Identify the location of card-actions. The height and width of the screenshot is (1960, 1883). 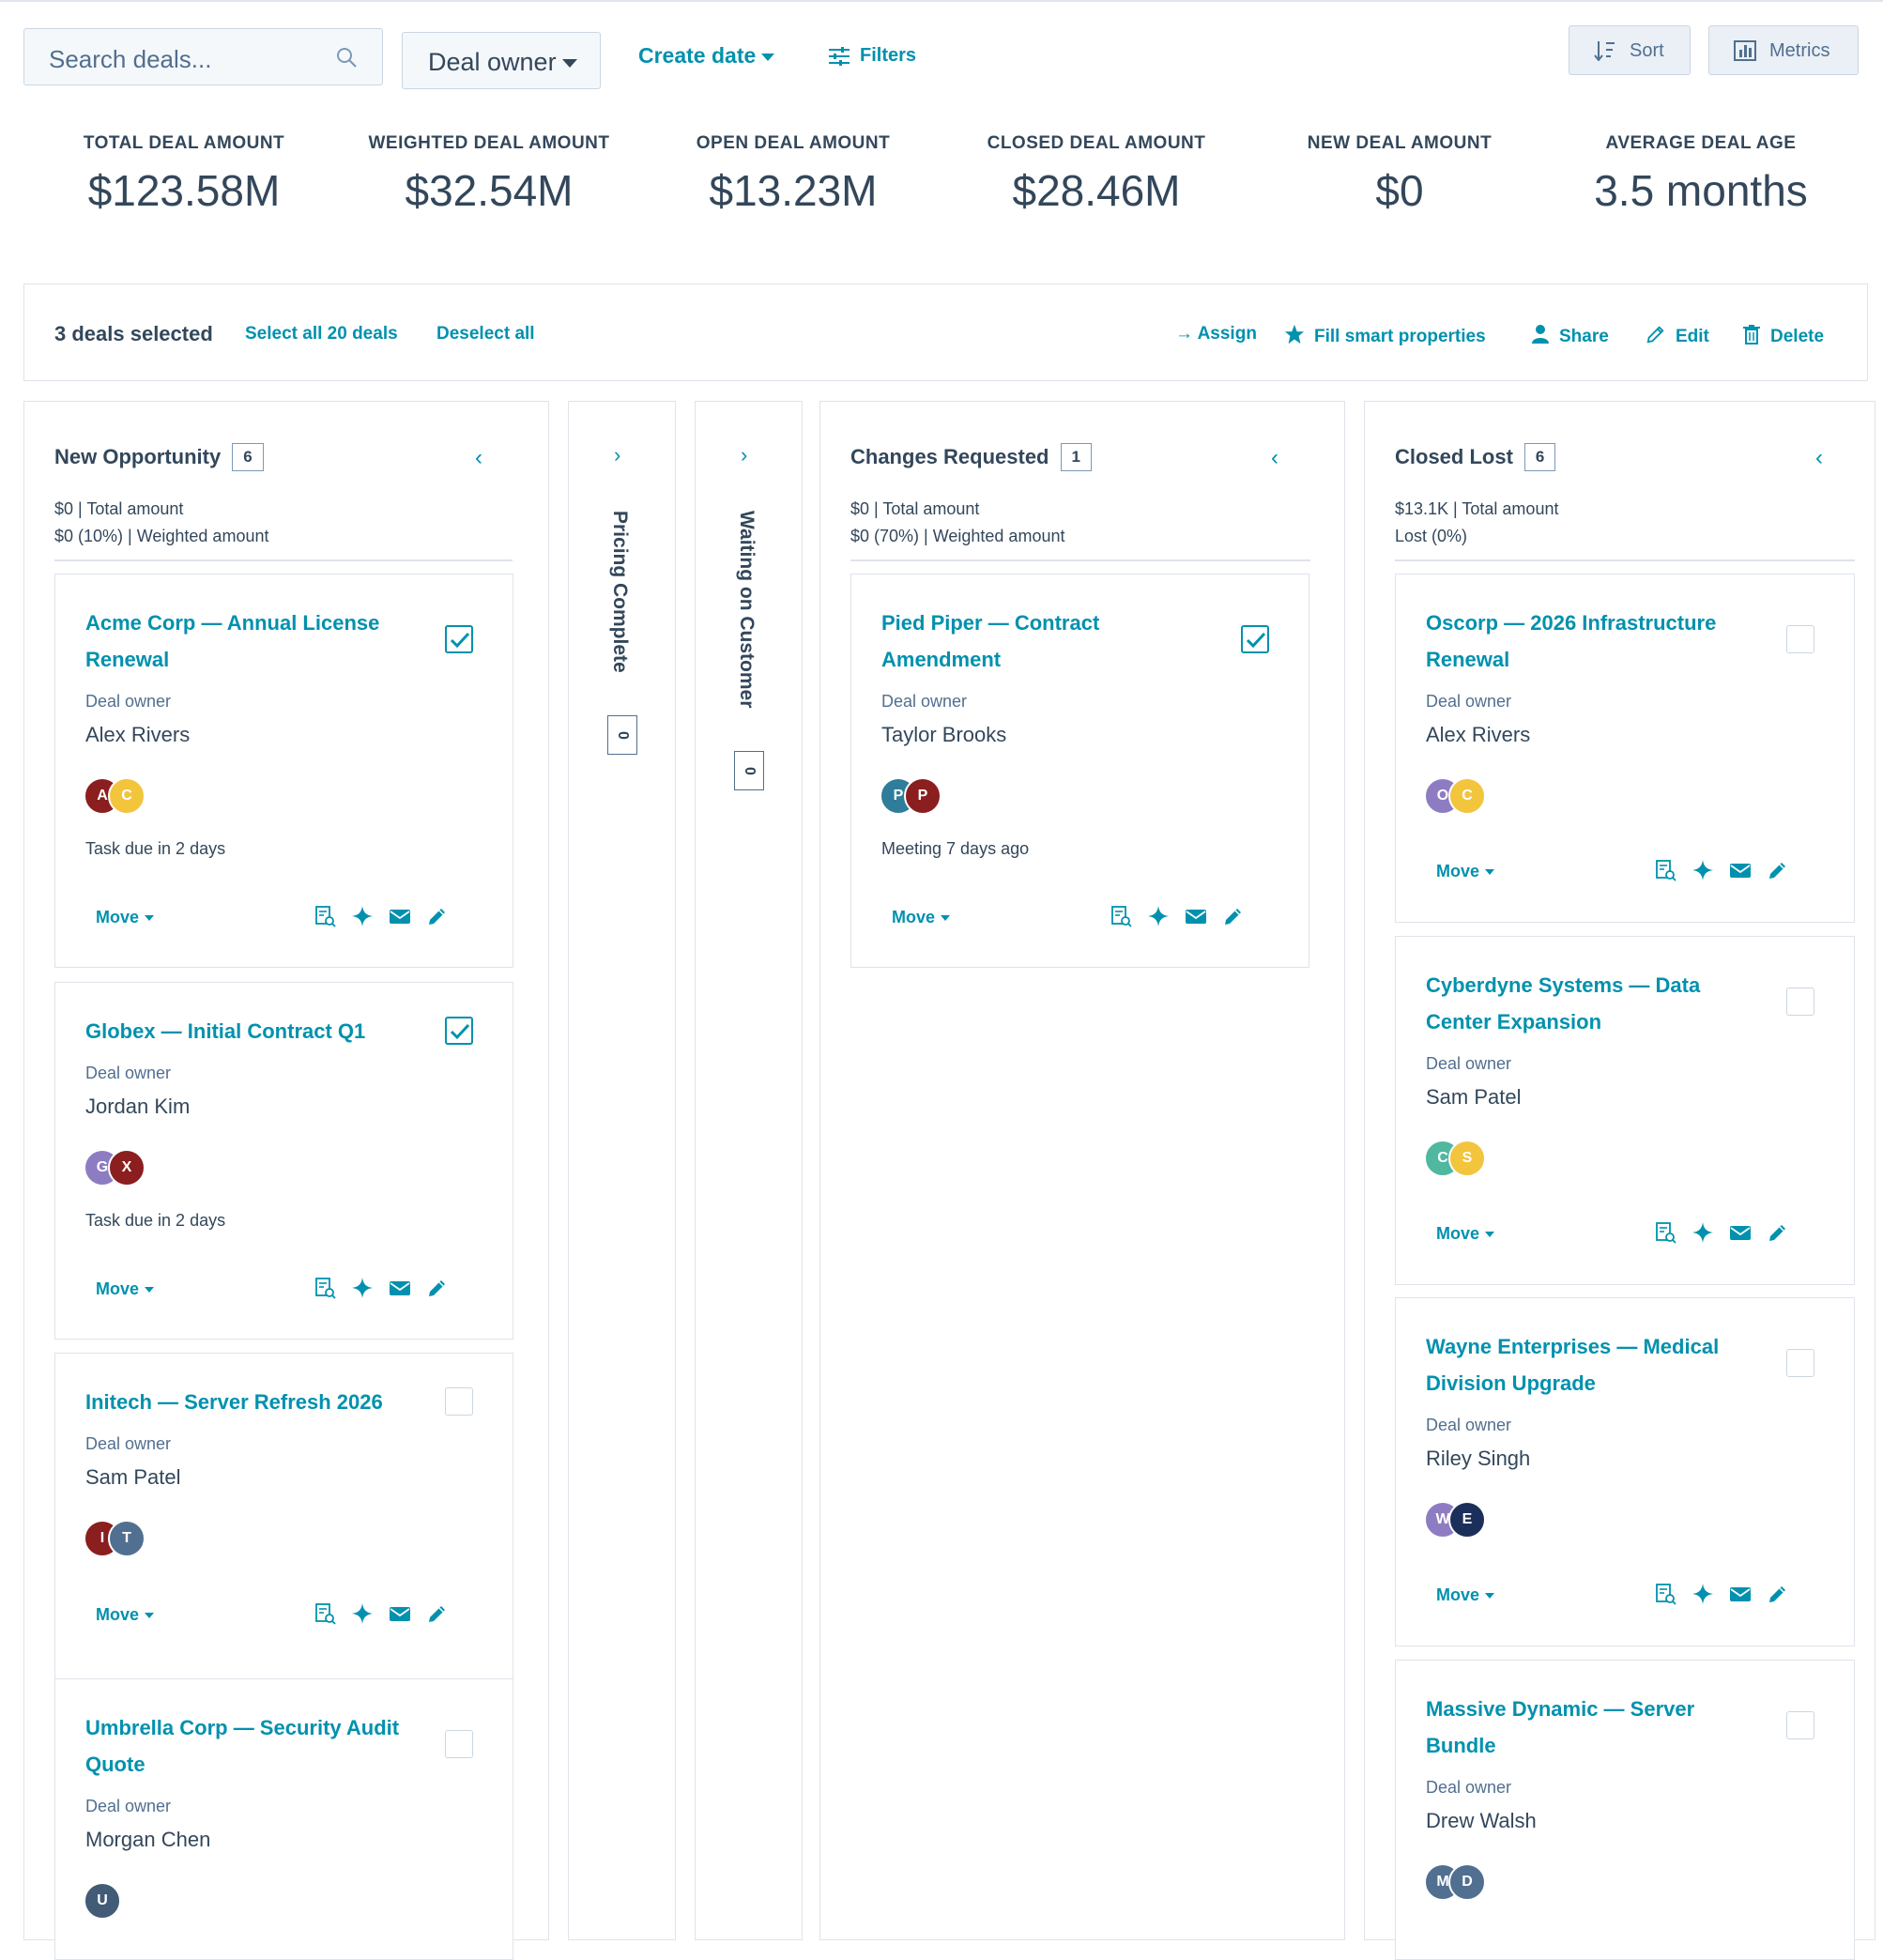
(1729, 871).